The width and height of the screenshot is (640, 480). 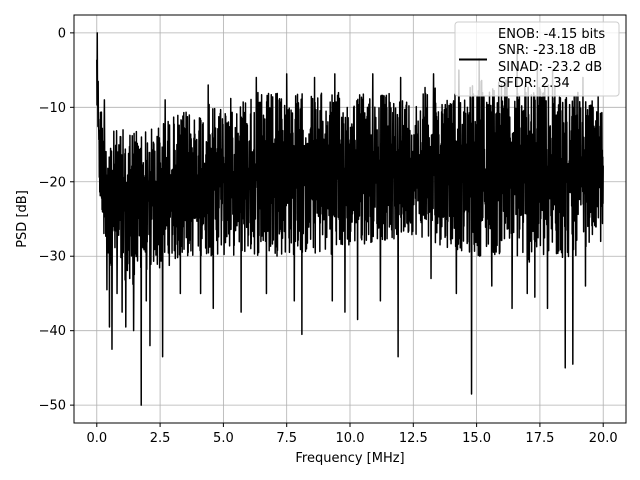 What do you see at coordinates (52, 257) in the screenshot?
I see `y-tick-label: −30` at bounding box center [52, 257].